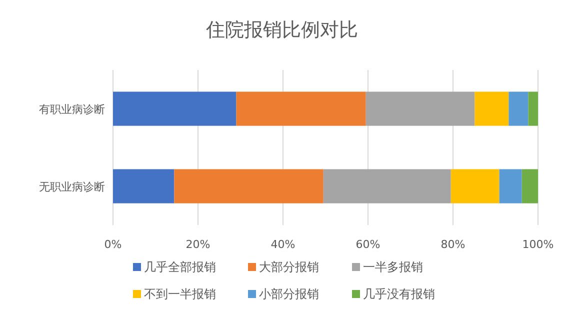 This screenshot has width=564, height=331. I want to click on x-tick-label: 100%, so click(538, 244).